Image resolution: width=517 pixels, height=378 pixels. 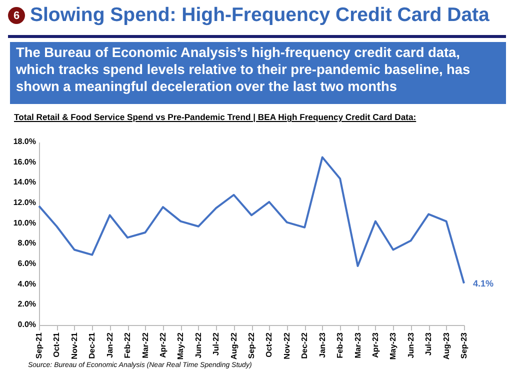 I want to click on x-tick-label: Dec-22, so click(x=305, y=345).